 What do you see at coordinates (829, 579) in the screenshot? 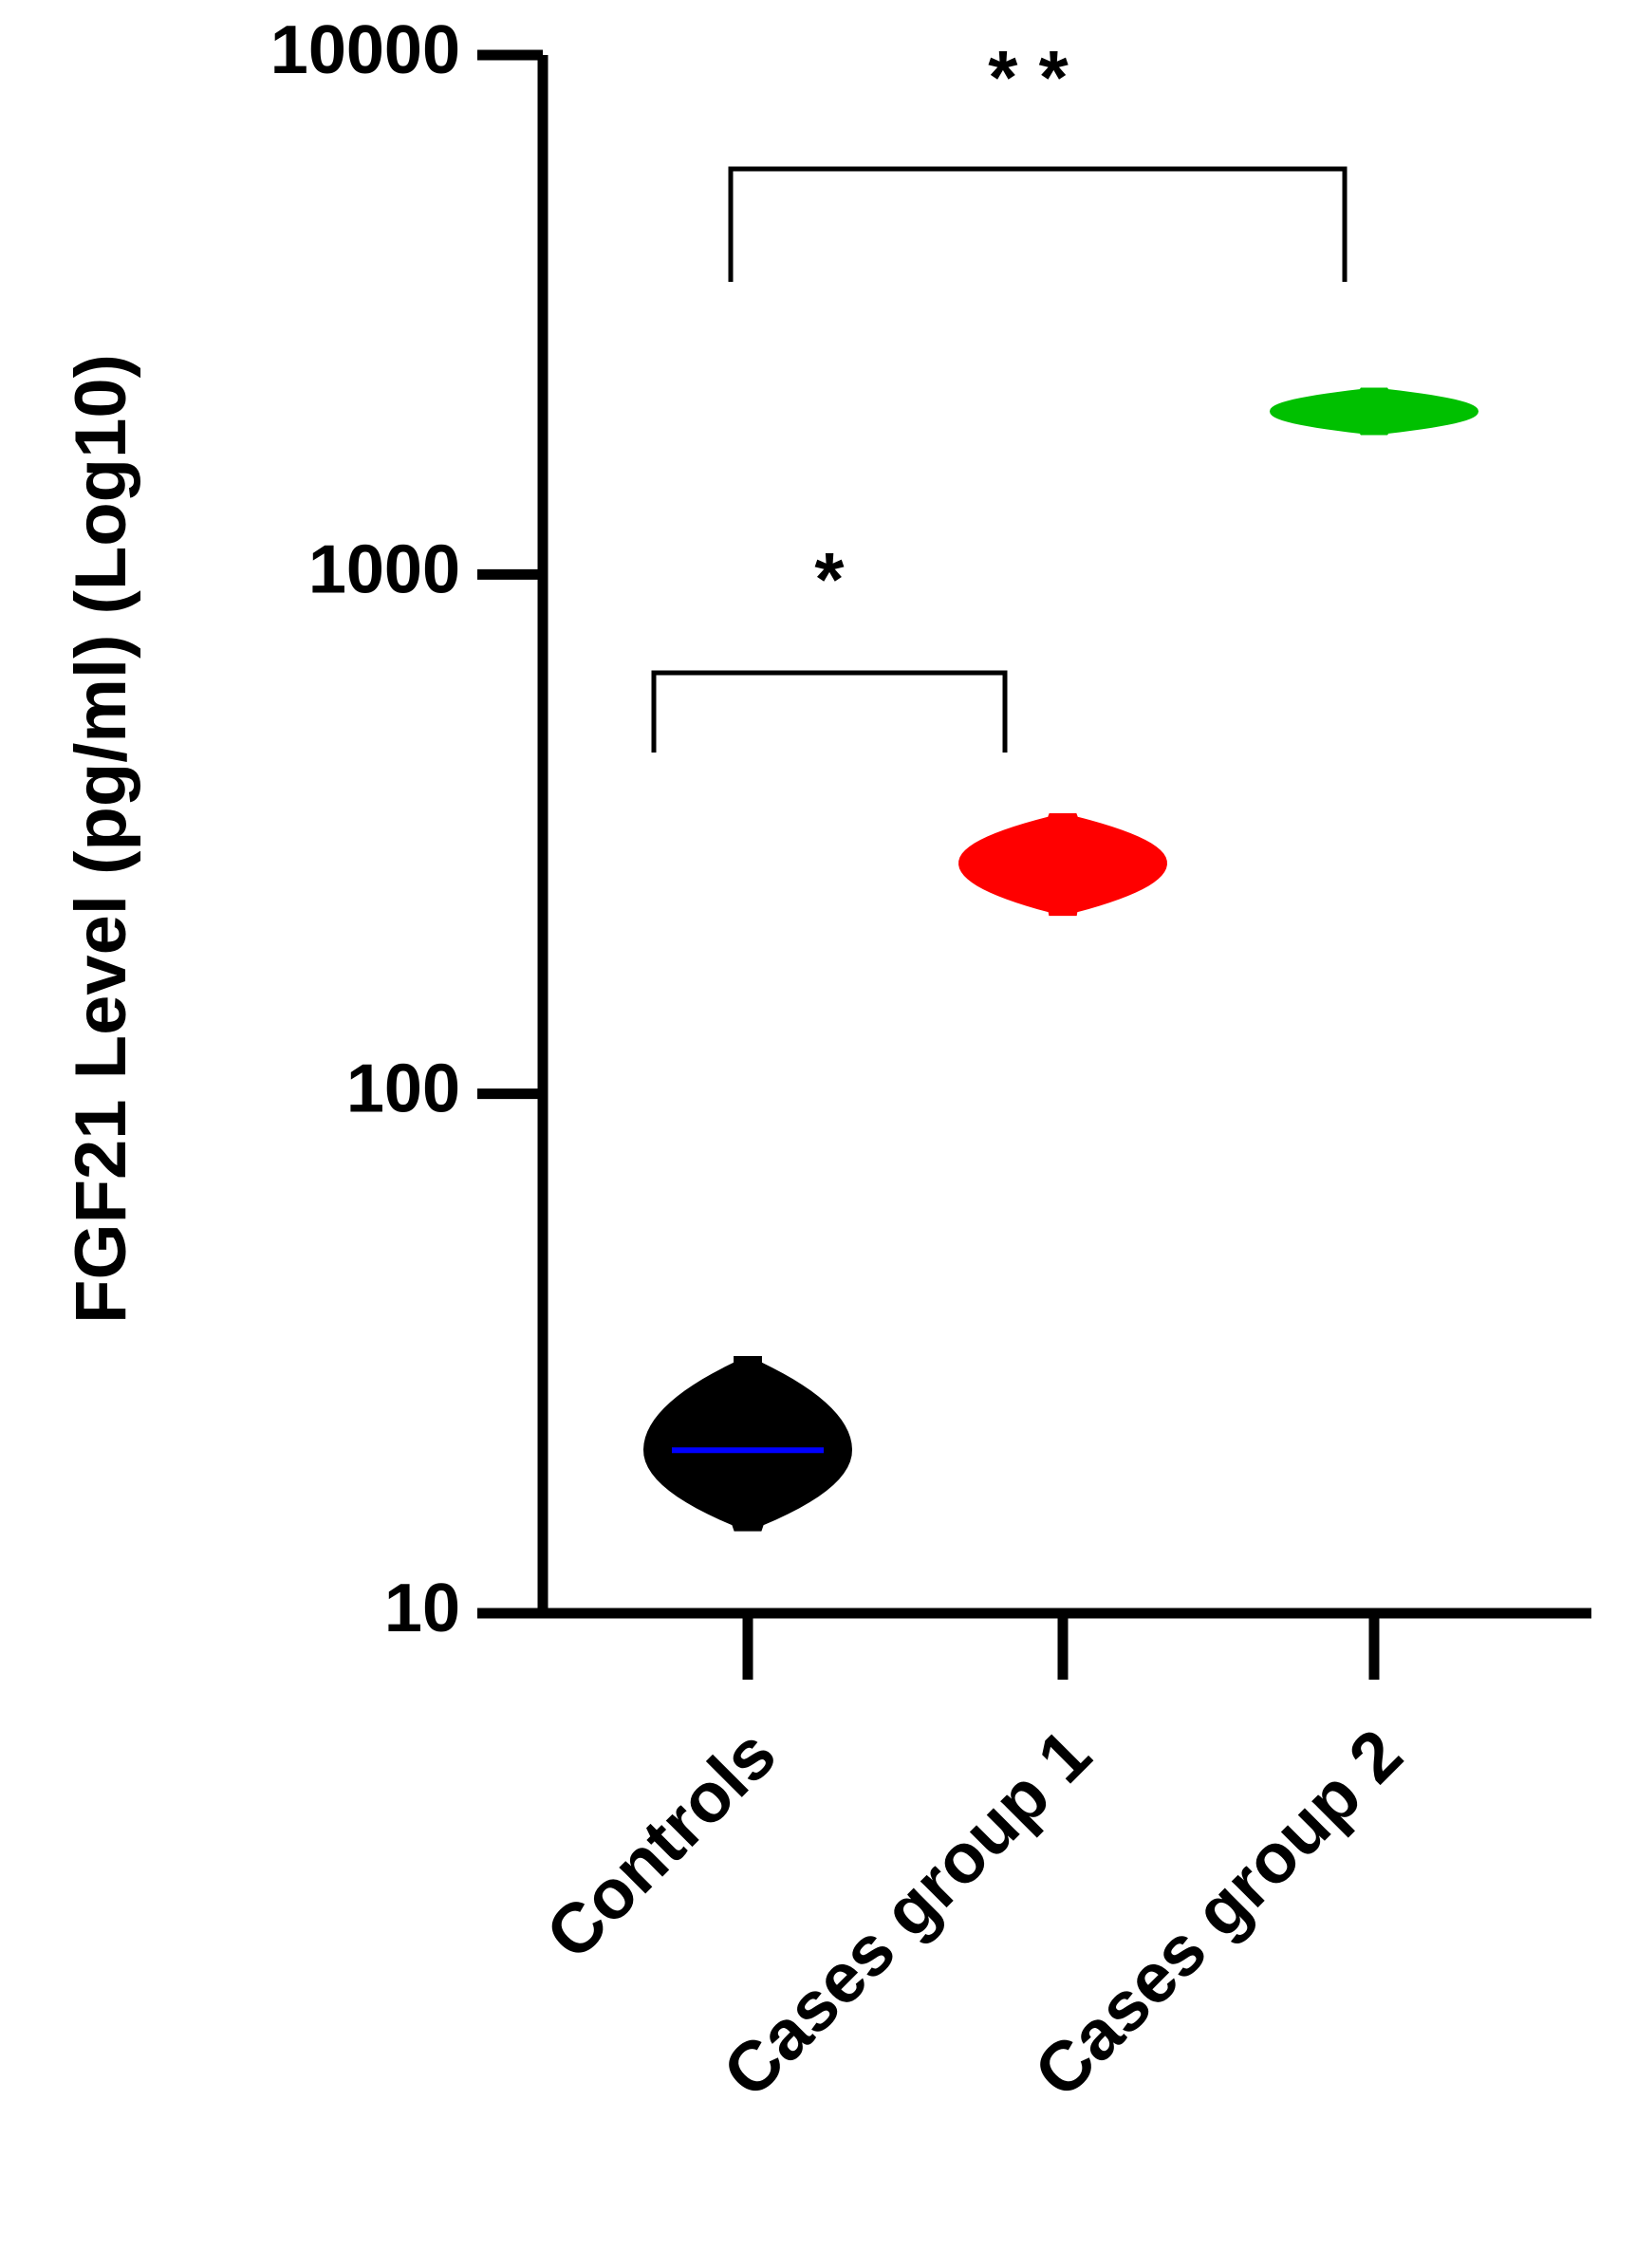
I see `significance-label: *` at bounding box center [829, 579].